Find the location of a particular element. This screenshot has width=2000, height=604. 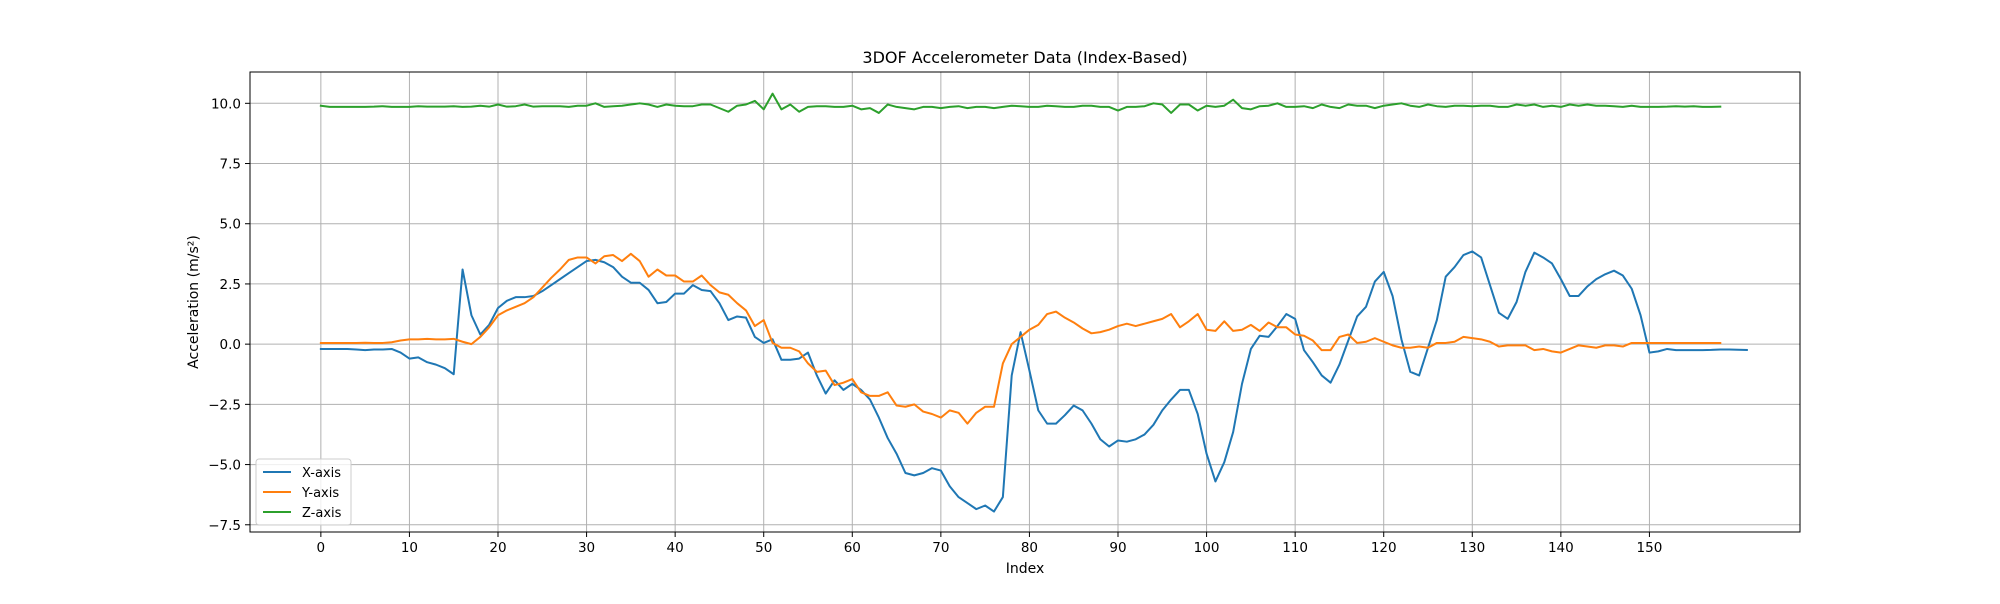

legend-label-z-axis: Z-axis is located at coordinates (322, 513).